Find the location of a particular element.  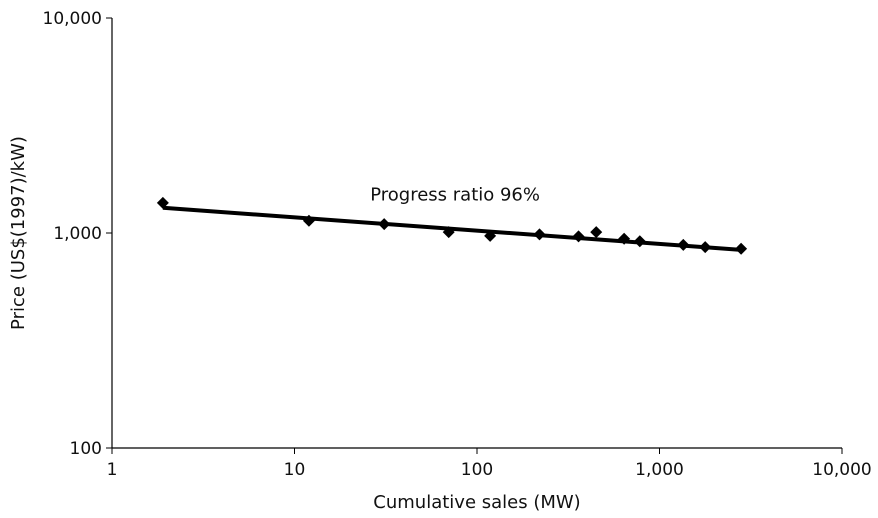

x-tick-label: 10,000 is located at coordinates (841, 470).